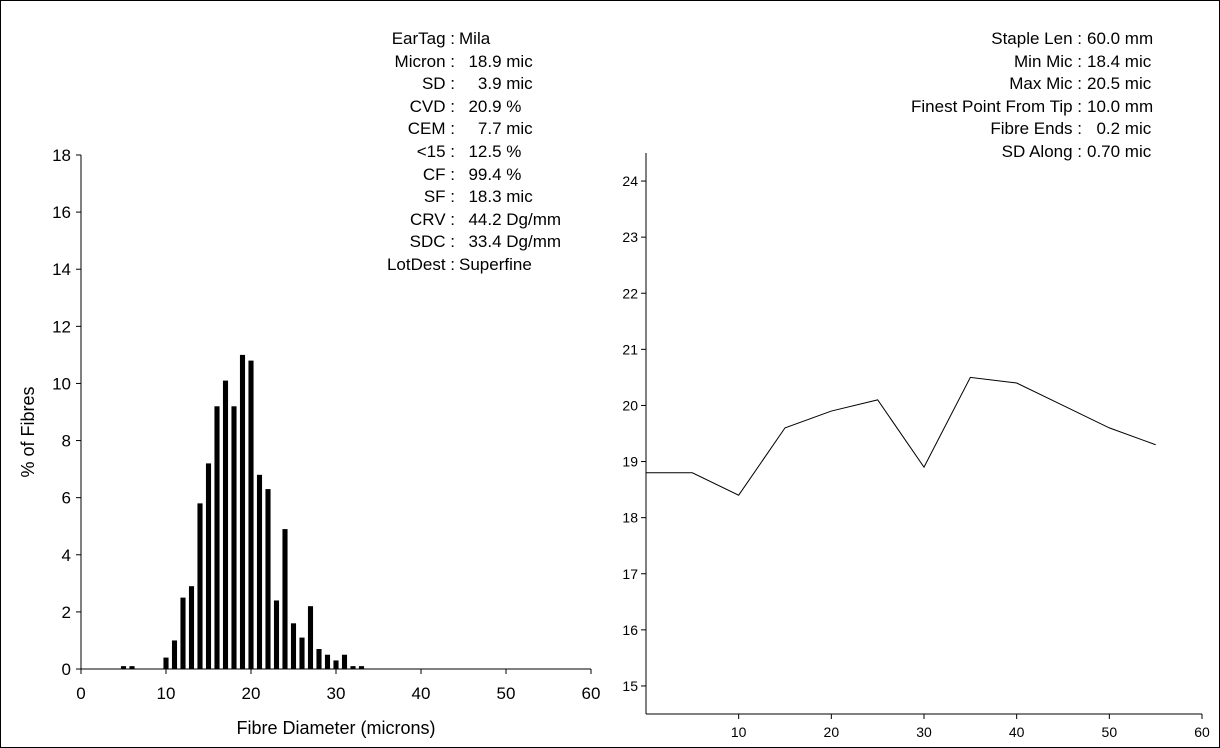 The height and width of the screenshot is (748, 1220). What do you see at coordinates (901, 436) in the screenshot?
I see `profile-series-line` at bounding box center [901, 436].